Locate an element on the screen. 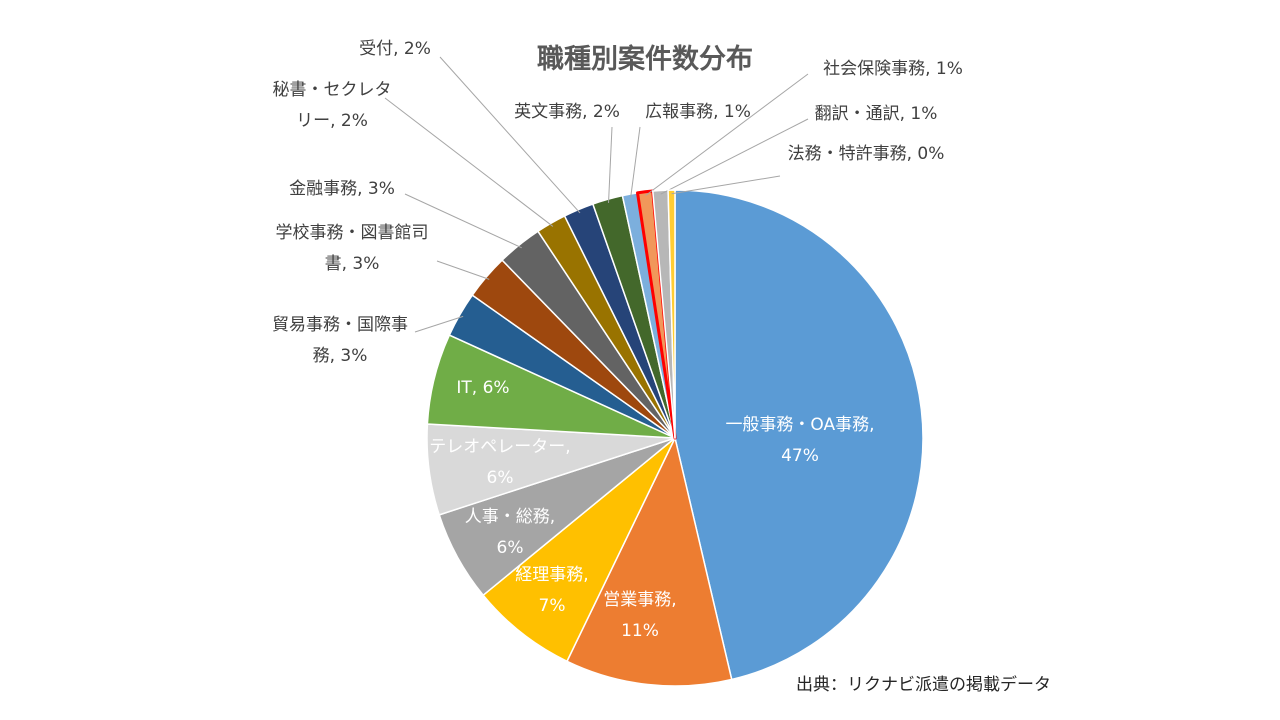  data-label: 学校事務・図書館司書, 3% is located at coordinates (352, 248).